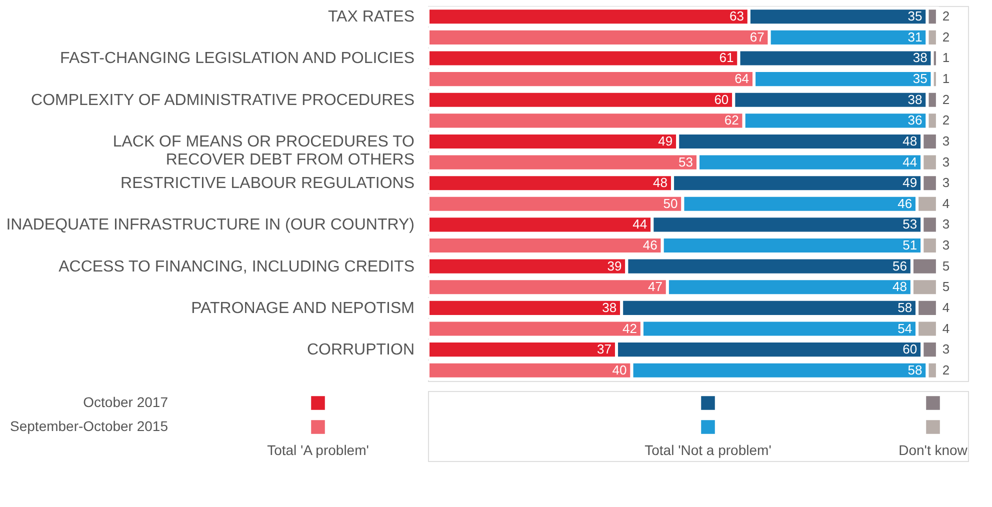  Describe the element at coordinates (614, 266) in the screenshot. I see `data-label: 39` at that location.